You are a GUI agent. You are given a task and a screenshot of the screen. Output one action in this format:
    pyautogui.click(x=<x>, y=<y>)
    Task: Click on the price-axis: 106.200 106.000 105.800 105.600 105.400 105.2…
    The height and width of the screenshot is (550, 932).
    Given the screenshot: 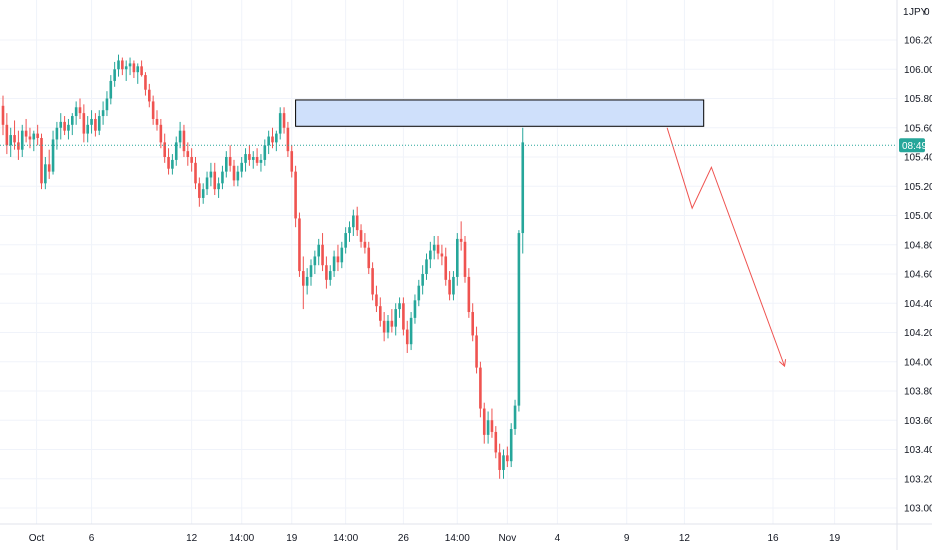 What is the action you would take?
    pyautogui.click(x=914, y=275)
    